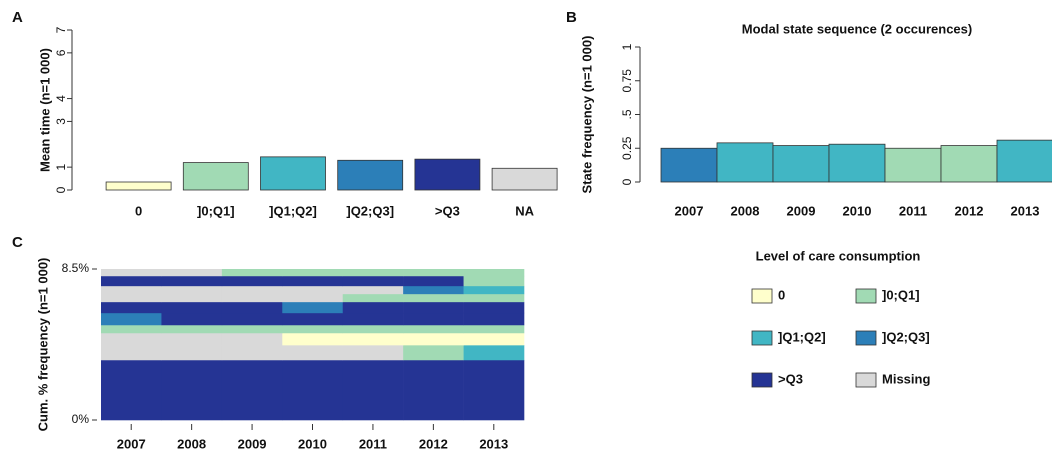 The width and height of the screenshot is (1052, 461). Describe the element at coordinates (790, 378) in the screenshot. I see `legend-label: >Q3` at that location.